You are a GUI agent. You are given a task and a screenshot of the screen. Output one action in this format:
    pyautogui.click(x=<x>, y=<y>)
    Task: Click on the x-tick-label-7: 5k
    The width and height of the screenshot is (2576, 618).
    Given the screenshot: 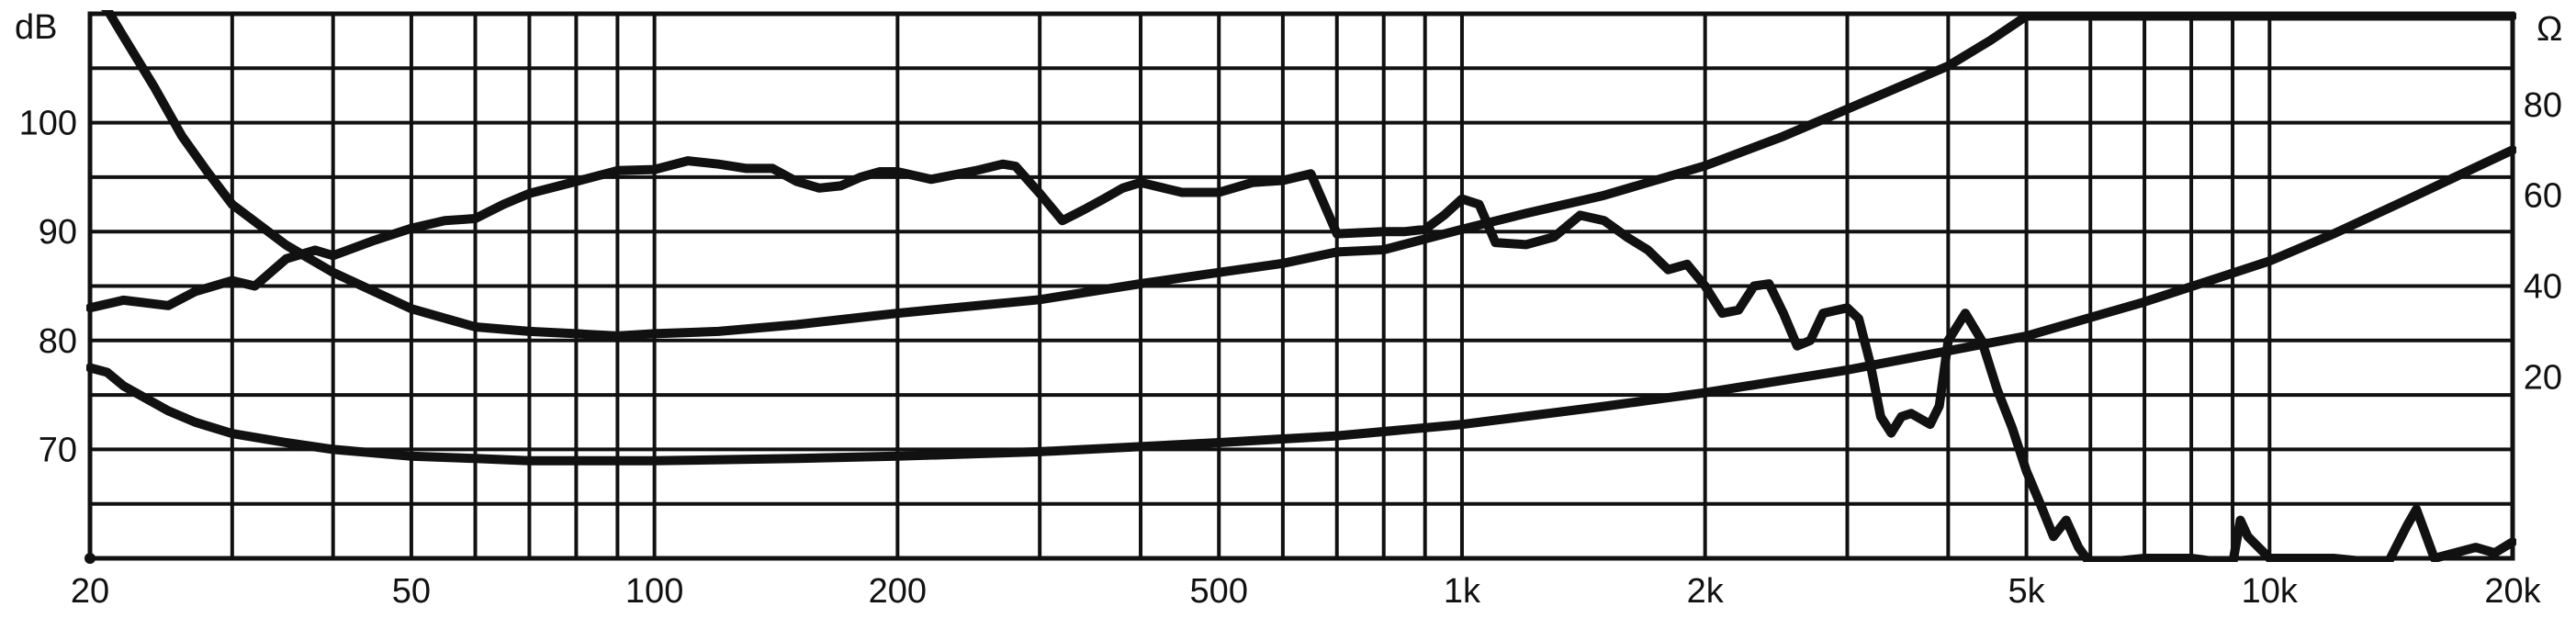 What is the action you would take?
    pyautogui.click(x=2027, y=591)
    